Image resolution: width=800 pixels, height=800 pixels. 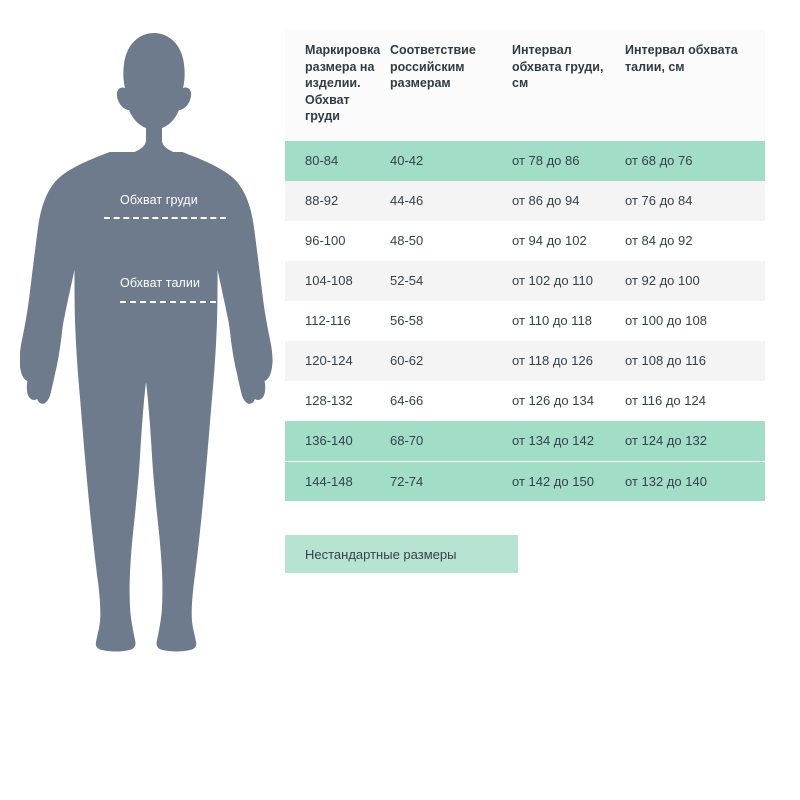 What do you see at coordinates (165, 218) in the screenshot?
I see `chest-measure-line` at bounding box center [165, 218].